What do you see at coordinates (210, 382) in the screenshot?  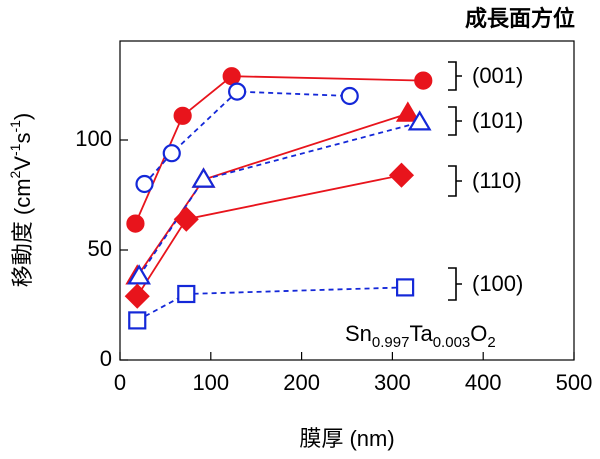 I see `x-tick-label: 100` at bounding box center [210, 382].